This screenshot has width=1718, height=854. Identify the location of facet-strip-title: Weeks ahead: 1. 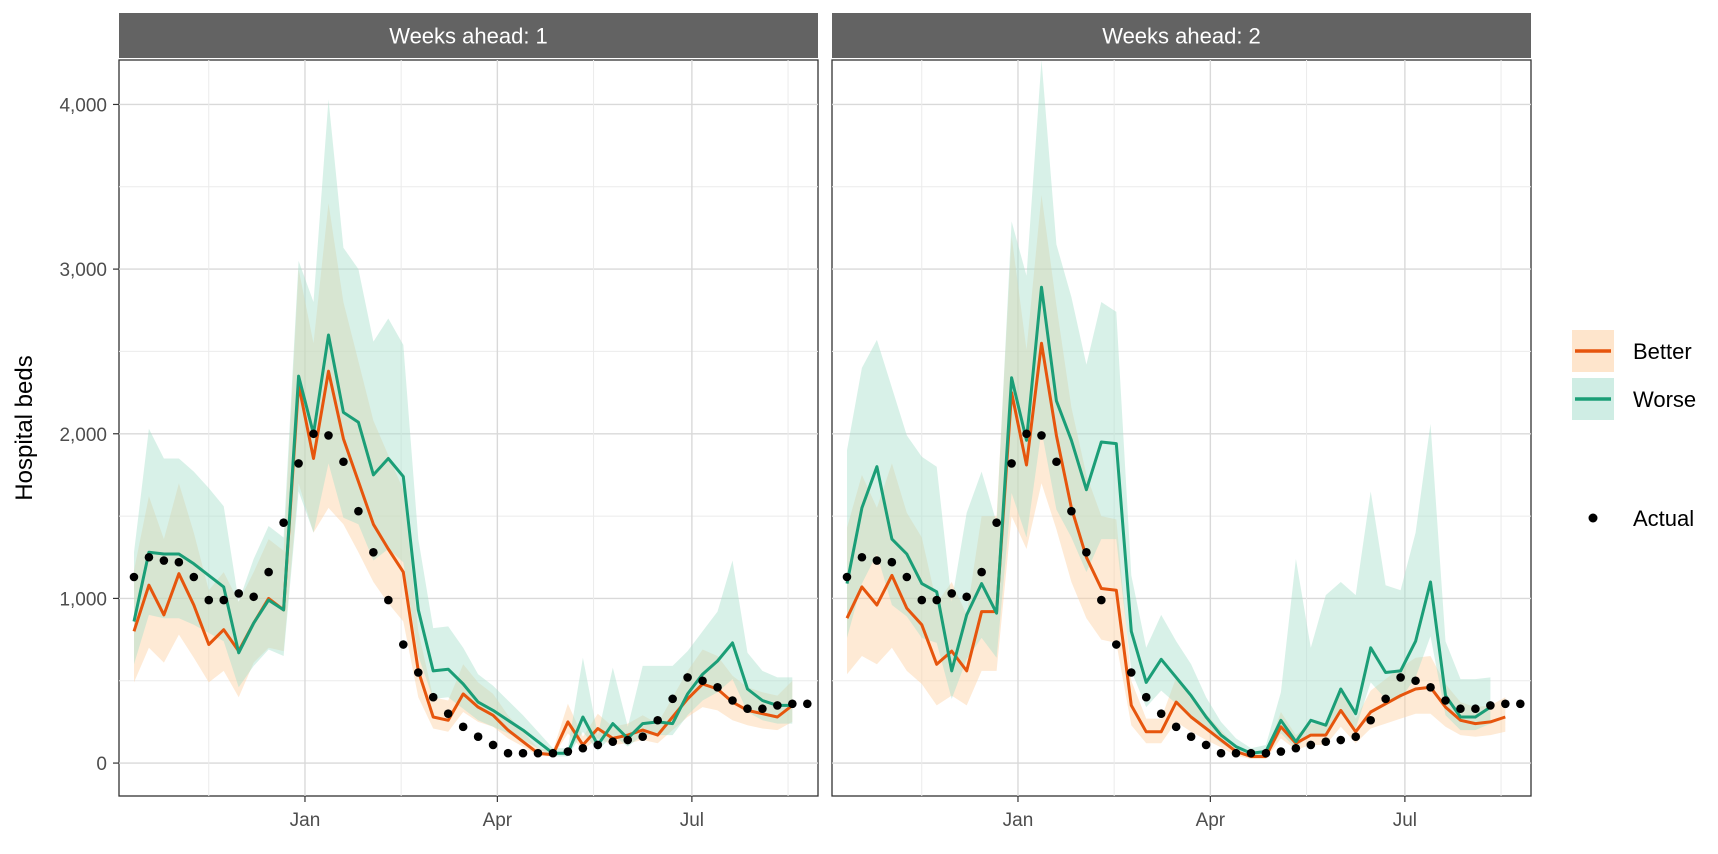
(468, 36).